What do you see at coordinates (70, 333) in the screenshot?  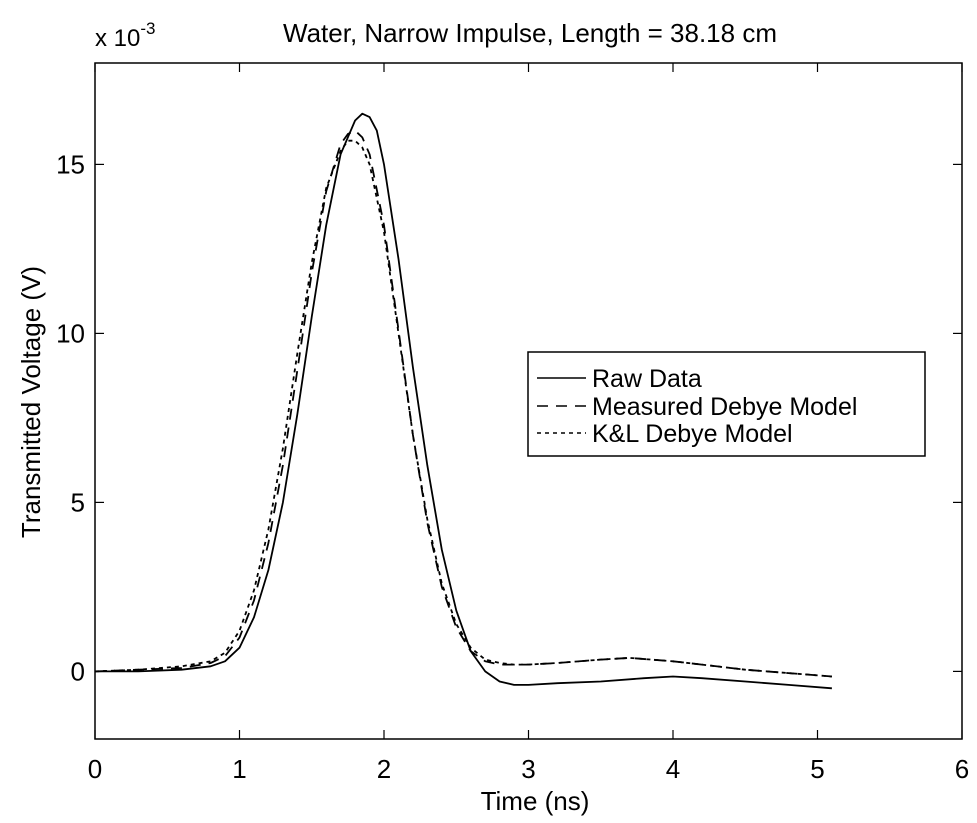 I see `y-tick-label: 10` at bounding box center [70, 333].